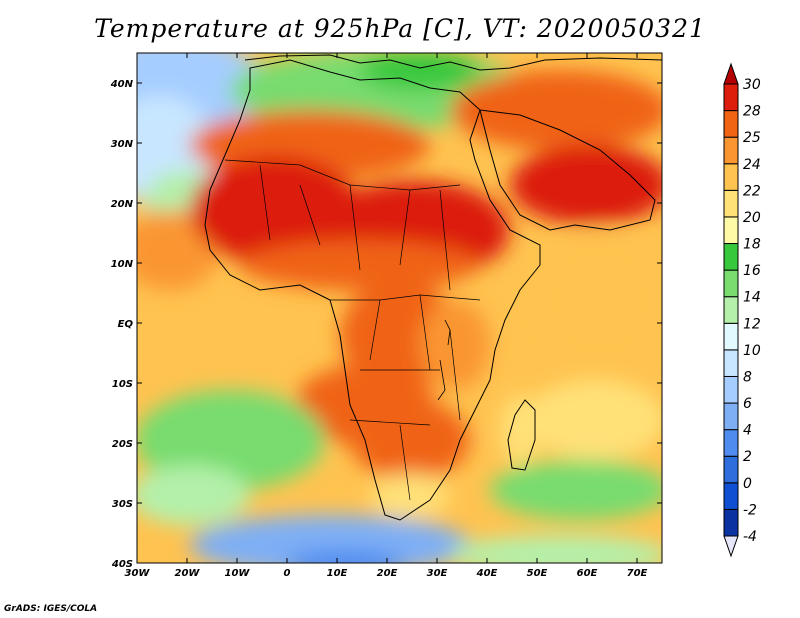 This screenshot has width=800, height=618. I want to click on colorbar-label: 14, so click(752, 298).